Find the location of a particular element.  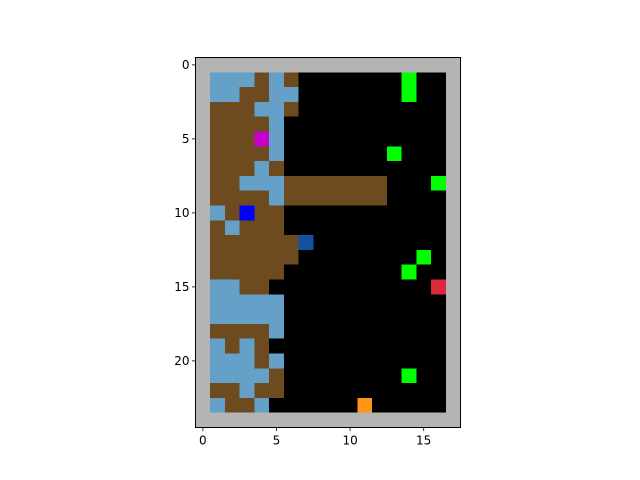

cell-blue-agent is located at coordinates (247, 213).